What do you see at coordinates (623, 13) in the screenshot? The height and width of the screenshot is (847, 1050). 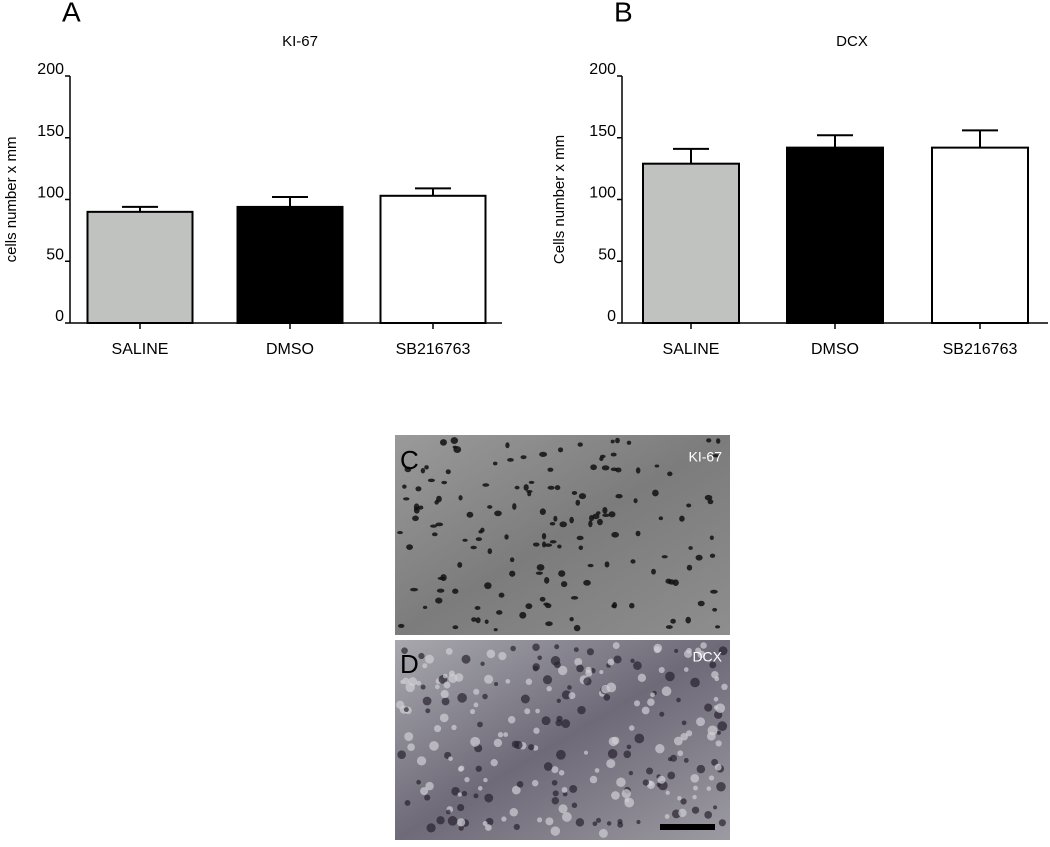 I see `panel-label: B` at bounding box center [623, 13].